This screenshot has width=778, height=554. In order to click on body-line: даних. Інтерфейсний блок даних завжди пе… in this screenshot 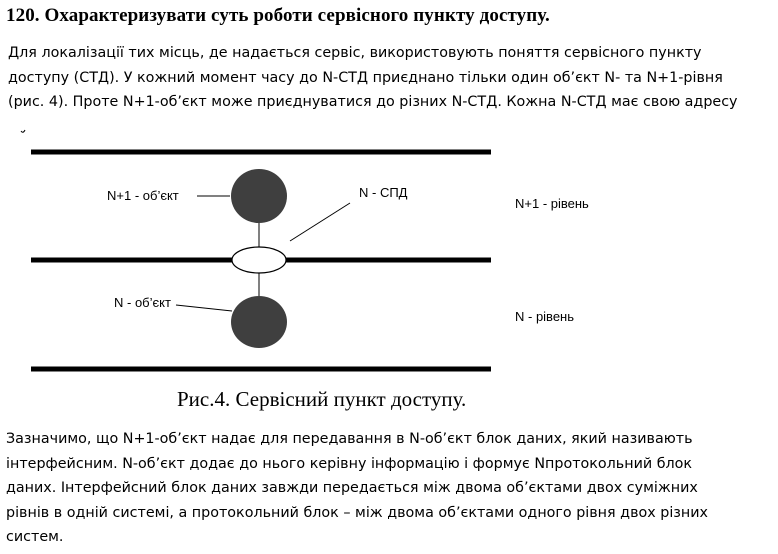, I will do `click(352, 488)`.